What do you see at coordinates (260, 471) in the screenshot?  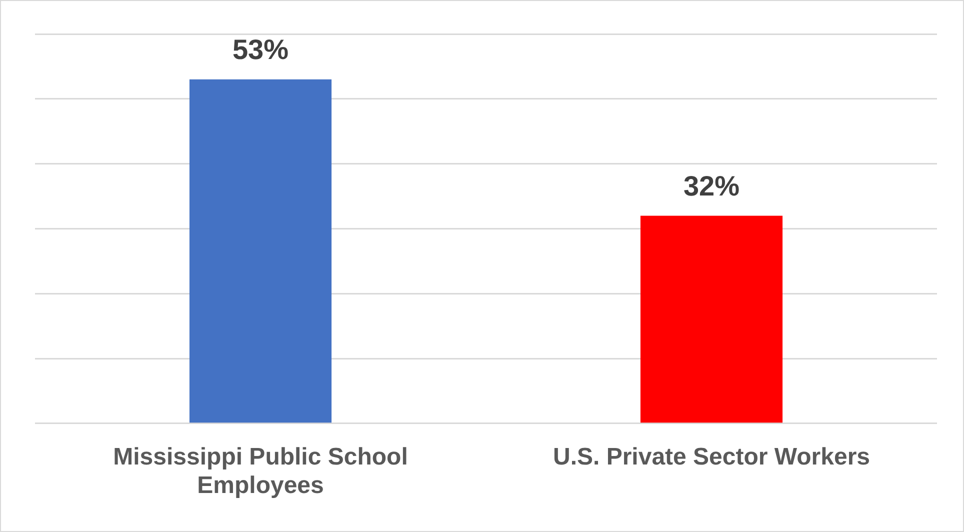 I see `x-tick-label: Mississippi Public School Employees` at bounding box center [260, 471].